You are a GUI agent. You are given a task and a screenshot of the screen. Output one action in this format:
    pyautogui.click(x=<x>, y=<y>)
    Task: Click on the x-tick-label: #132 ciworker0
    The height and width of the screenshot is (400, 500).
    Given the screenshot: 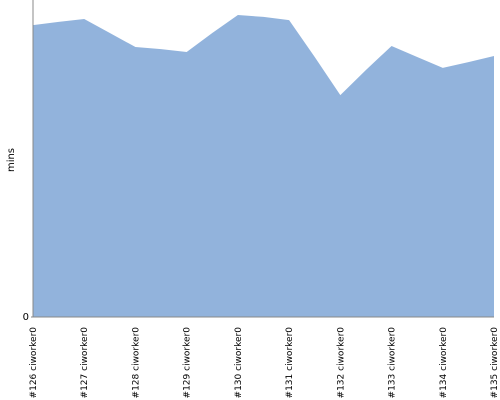 What is the action you would take?
    pyautogui.click(x=341, y=363)
    